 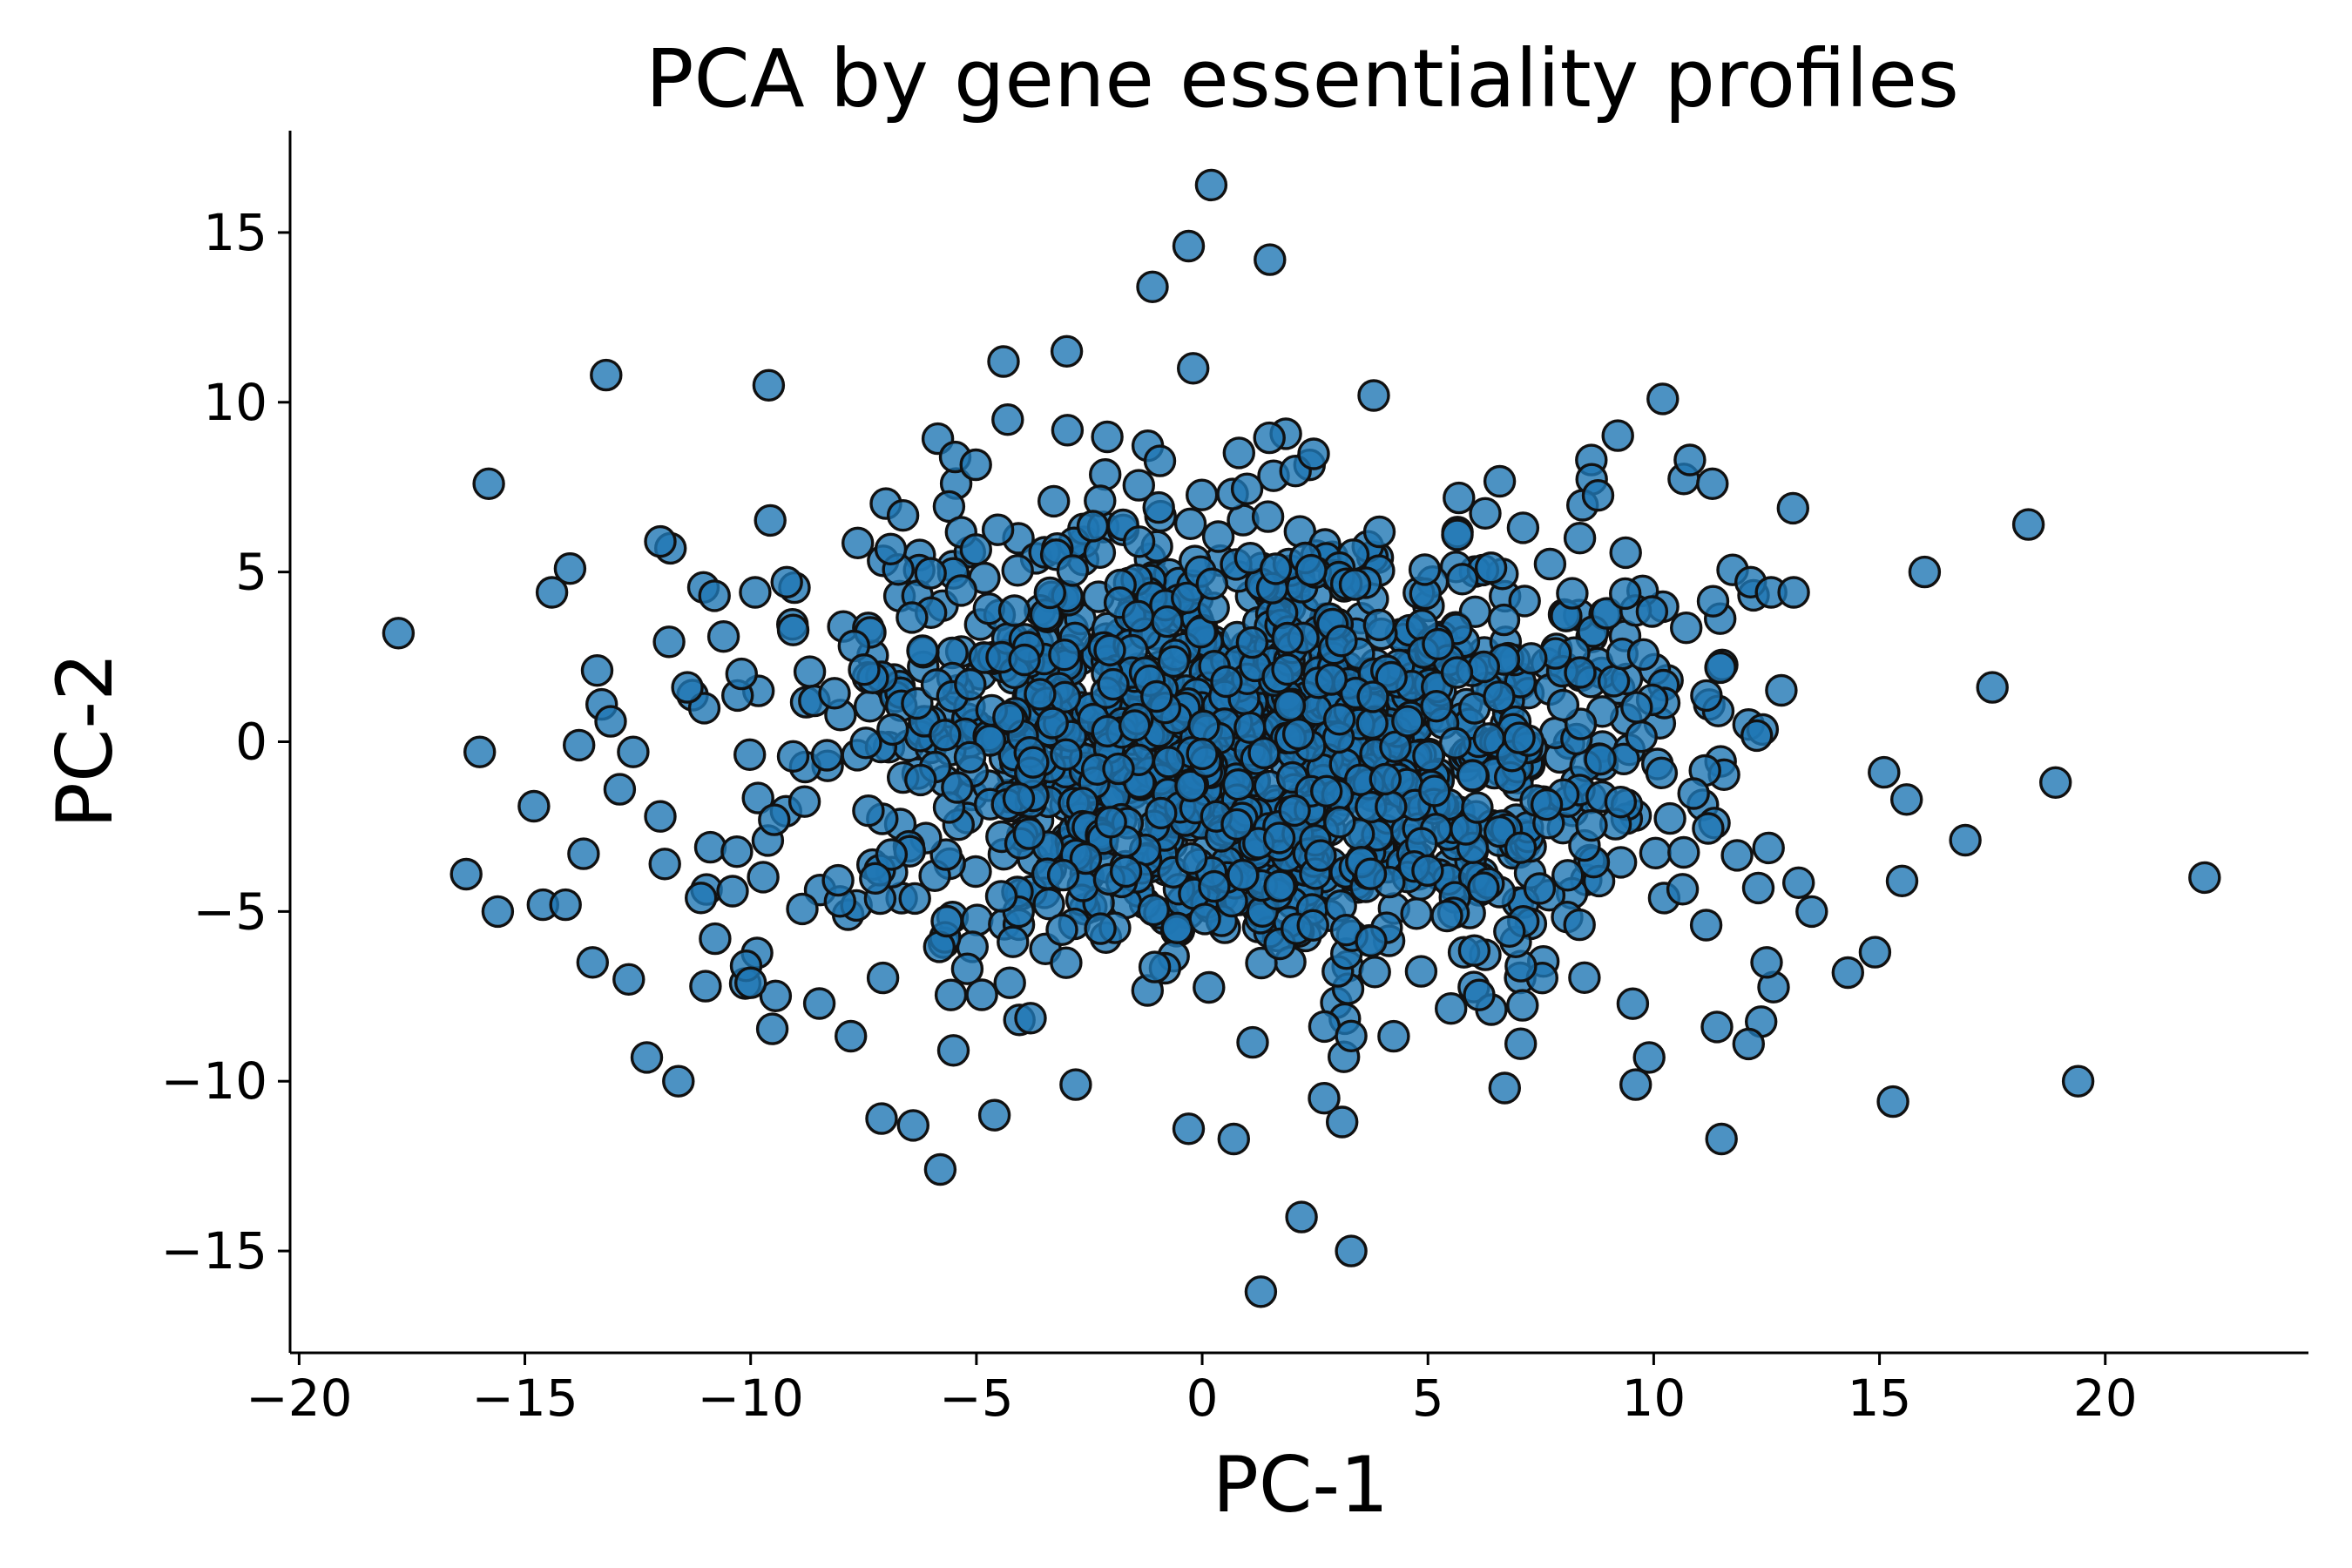 I want to click on x-tick-label: −5, so click(x=976, y=1398).